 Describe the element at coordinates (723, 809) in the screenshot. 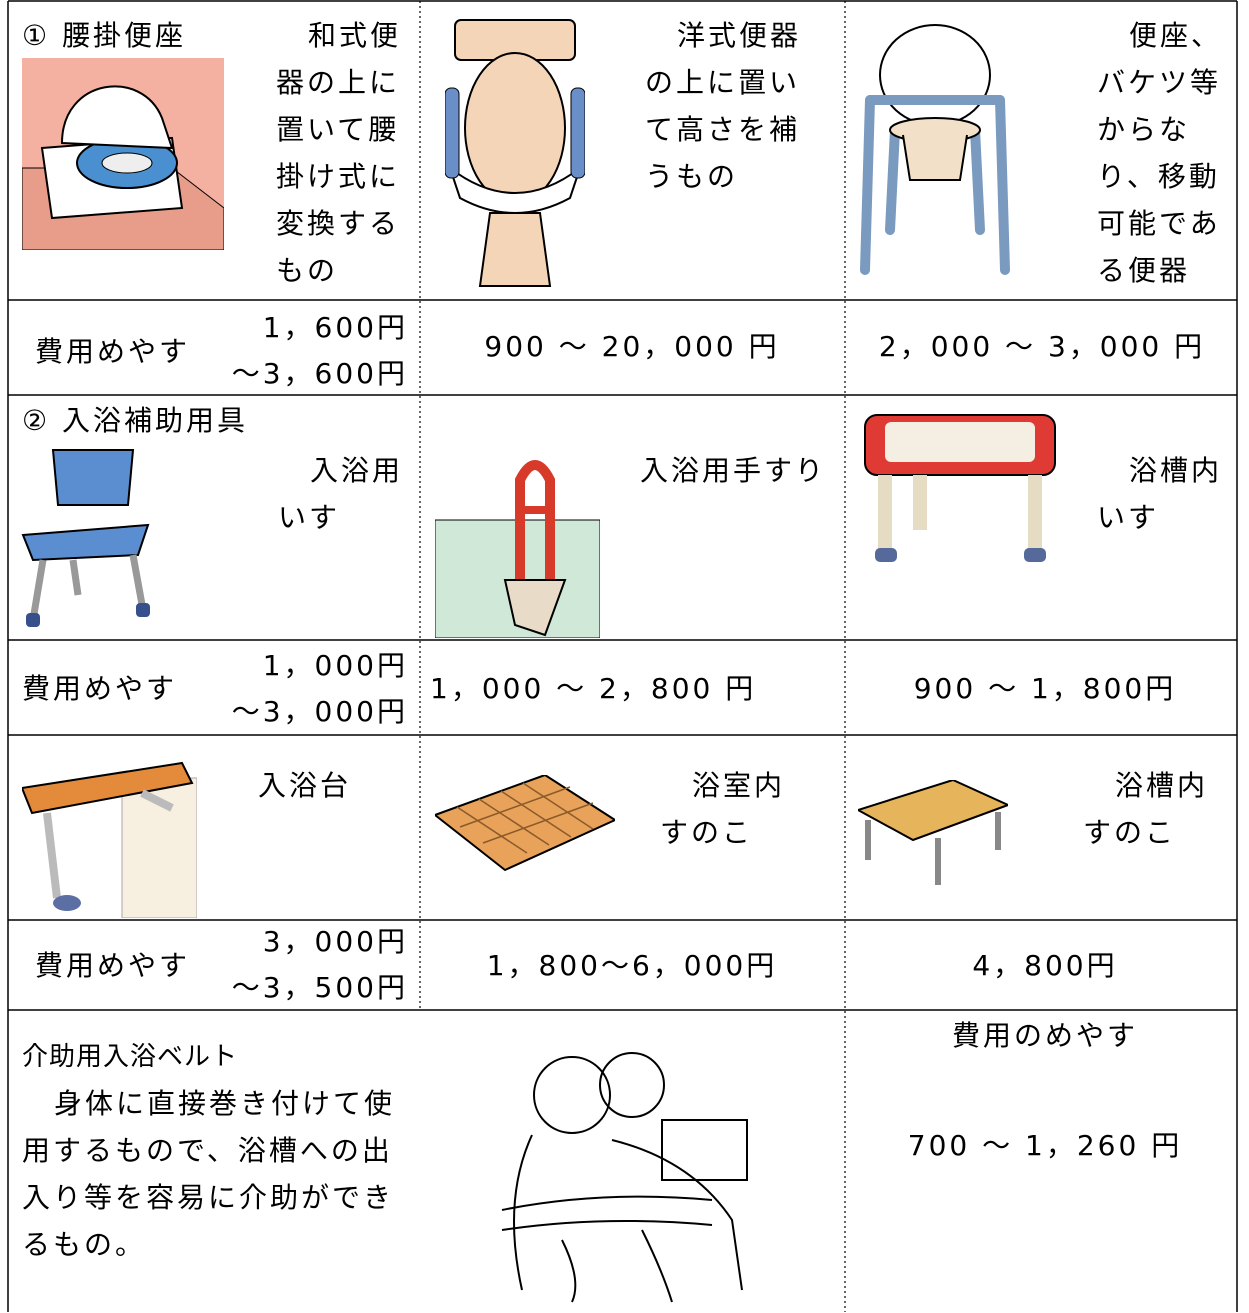

I see `item-name: 浴室内すのこ` at that location.